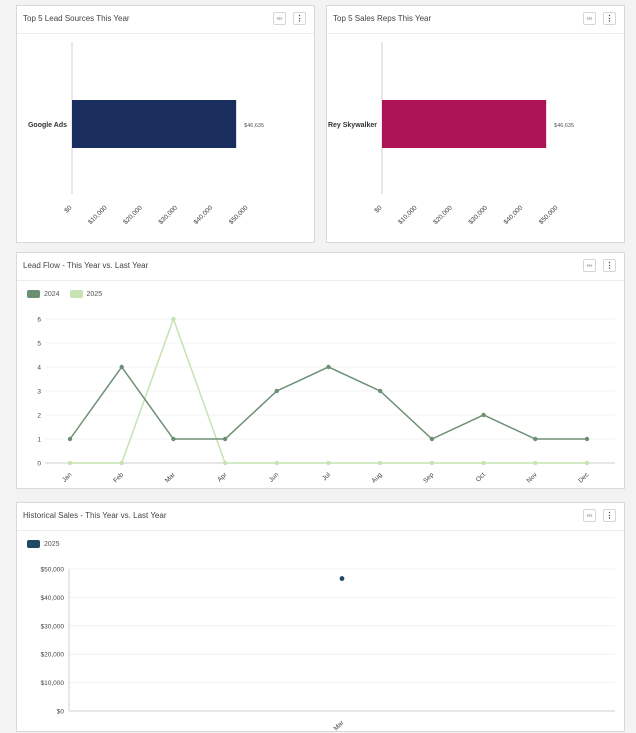 The width and height of the screenshot is (636, 733). Describe the element at coordinates (382, 18) in the screenshot. I see `card-title: Top 5 Sales Reps This Year` at that location.